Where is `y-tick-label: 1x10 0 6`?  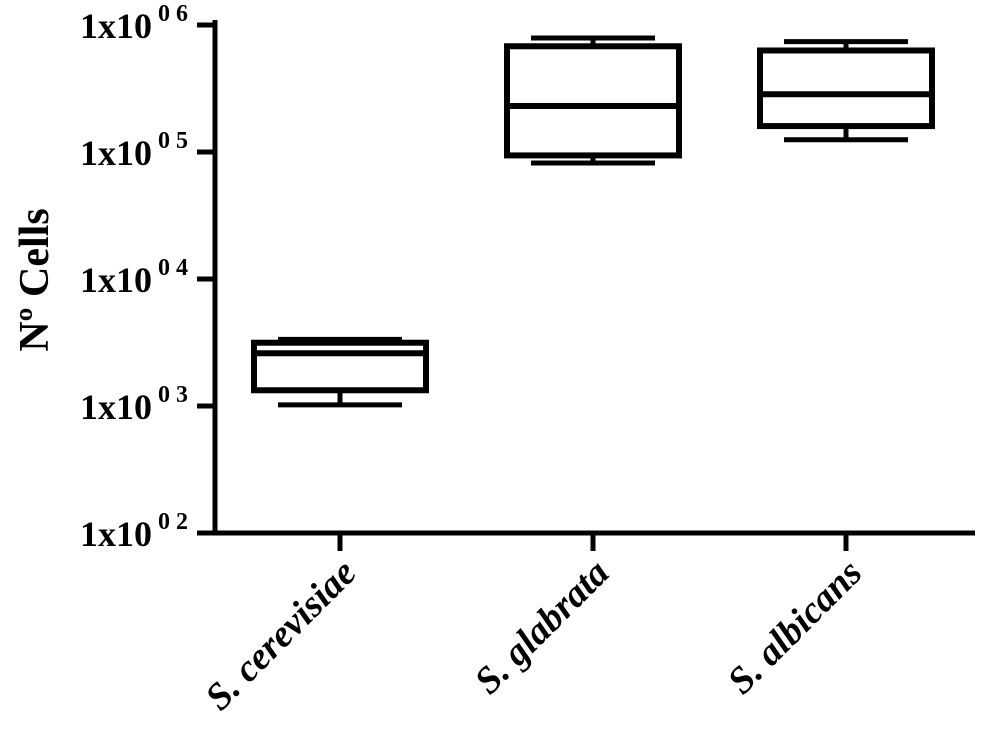
y-tick-label: 1x10 0 6 is located at coordinates (134, 23).